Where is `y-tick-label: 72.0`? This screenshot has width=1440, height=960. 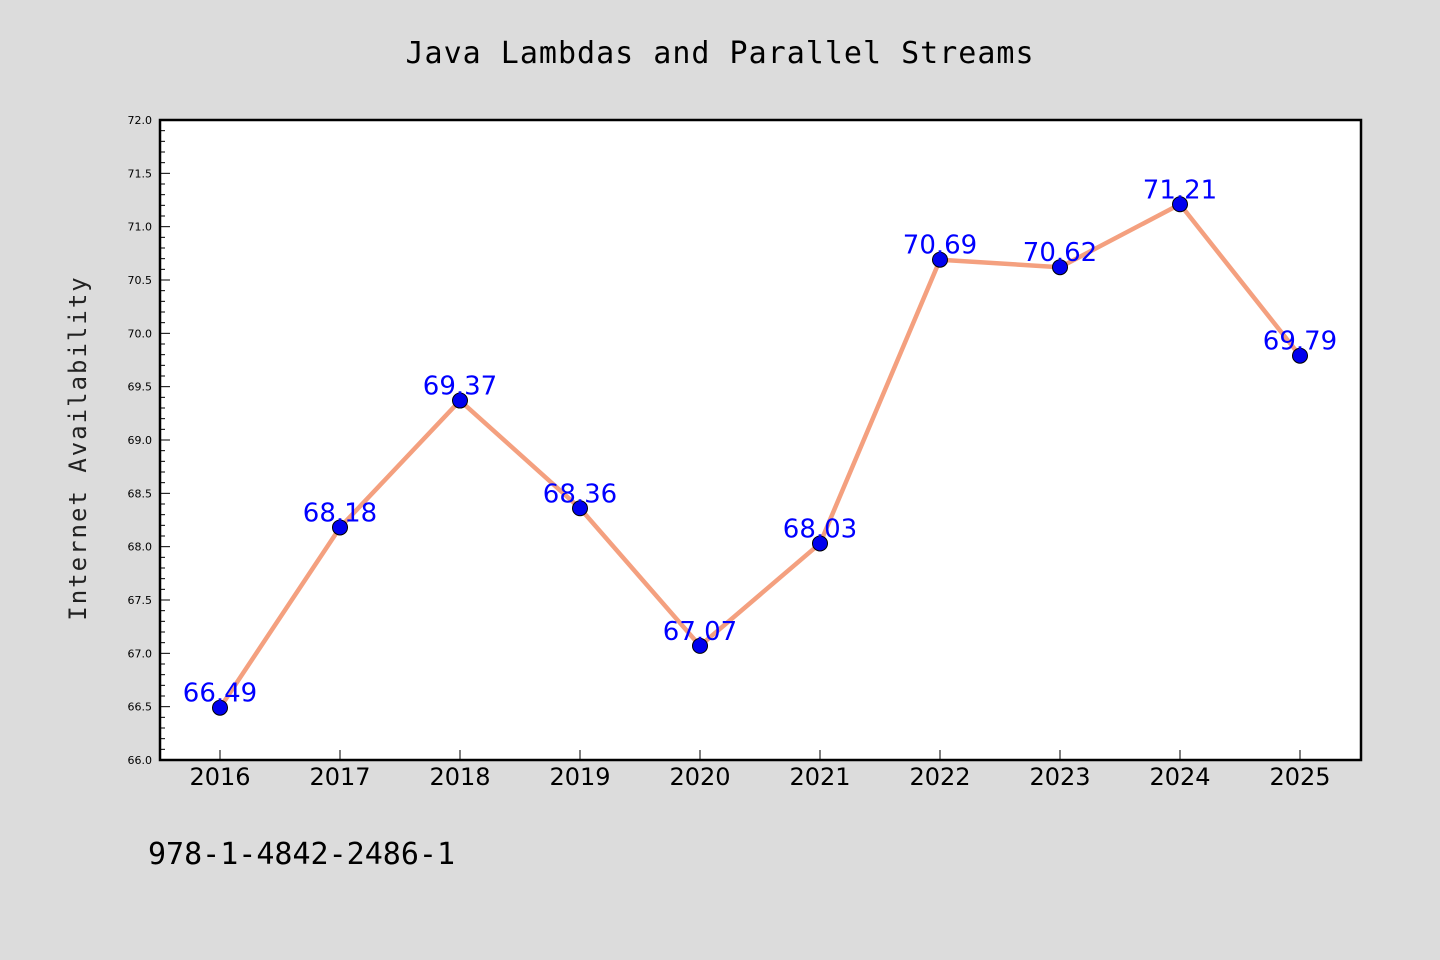
y-tick-label: 72.0 is located at coordinates (140, 120).